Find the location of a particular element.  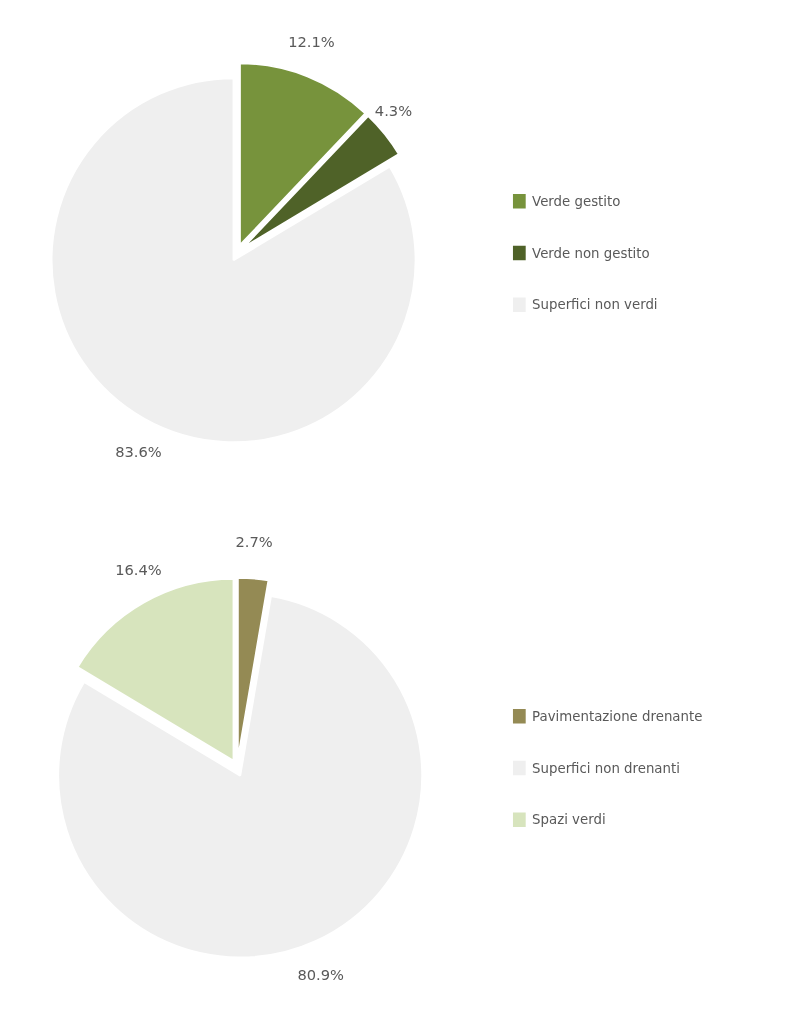

data-label: 16.4% is located at coordinates (138, 570).